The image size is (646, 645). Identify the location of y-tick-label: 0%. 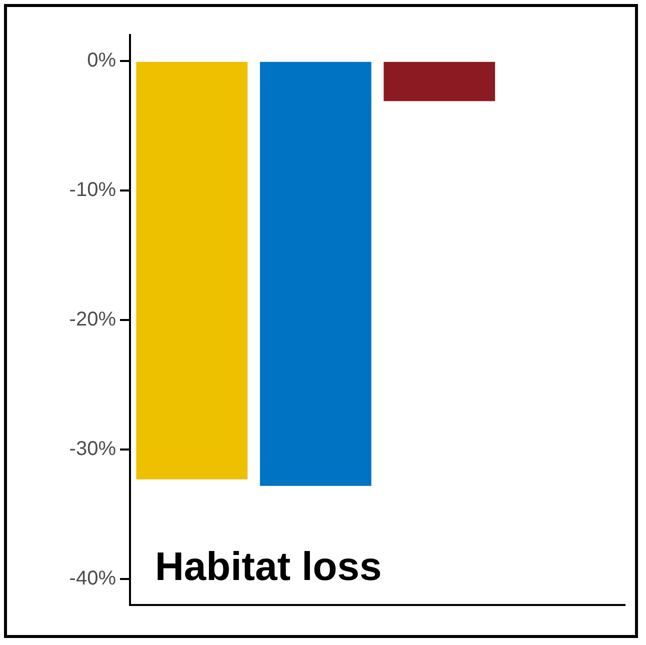
(101, 60).